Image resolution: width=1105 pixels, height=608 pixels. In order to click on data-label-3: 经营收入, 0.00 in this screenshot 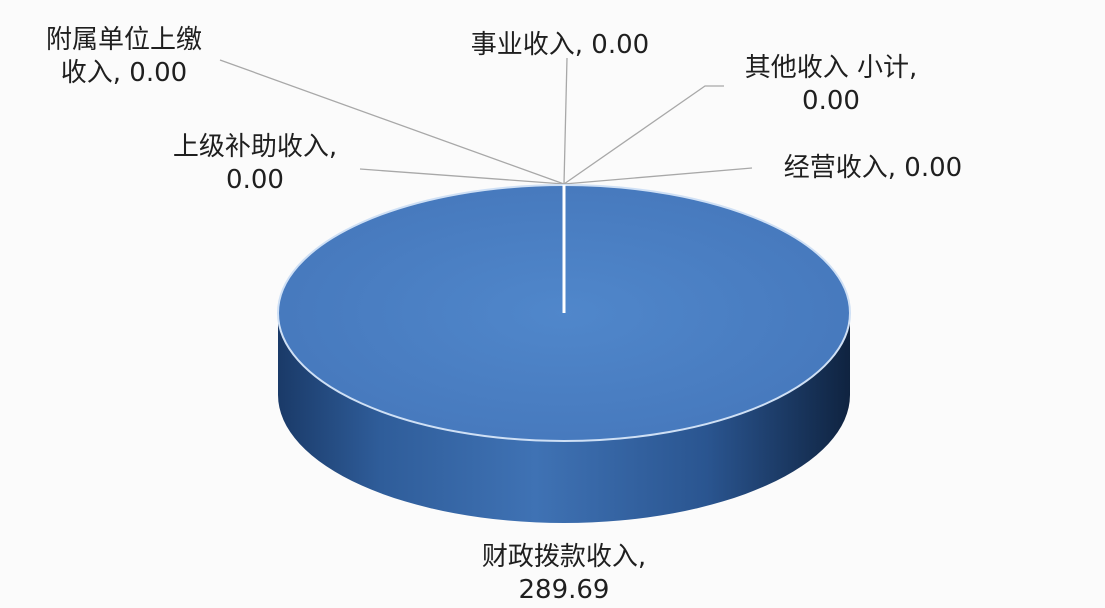, I will do `click(873, 168)`.